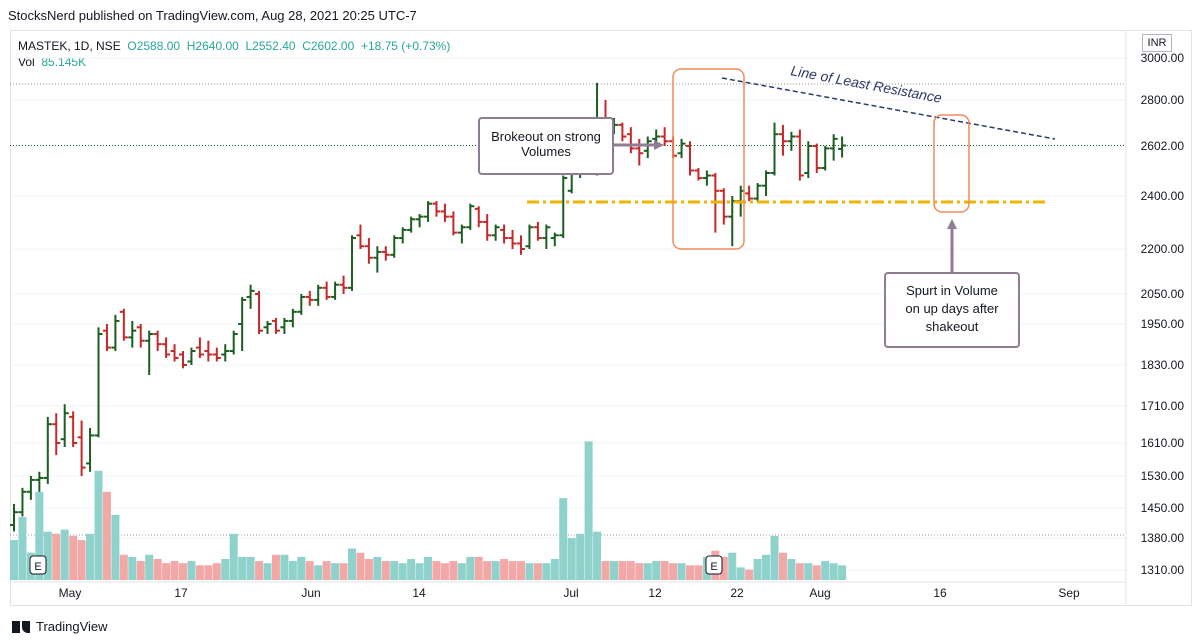  I want to click on spurt-arrow-head, so click(952, 224).